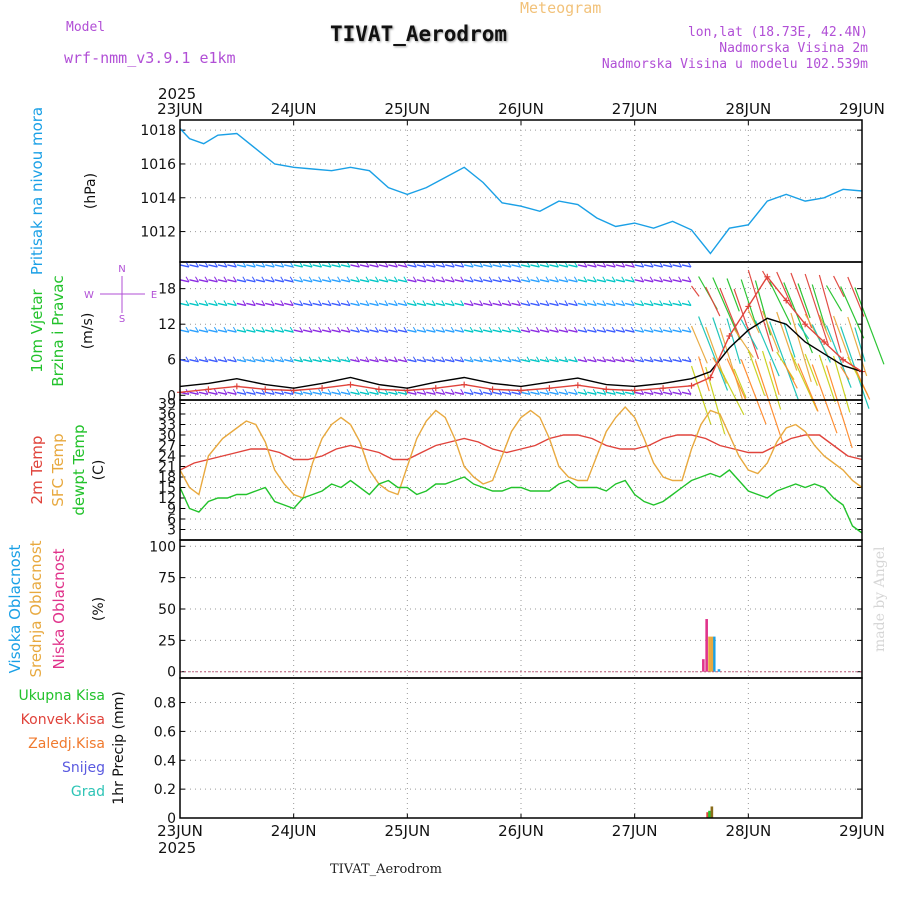 Image resolution: width=900 pixels, height=900 pixels. I want to click on y-tick-label: 1018, so click(158, 131).